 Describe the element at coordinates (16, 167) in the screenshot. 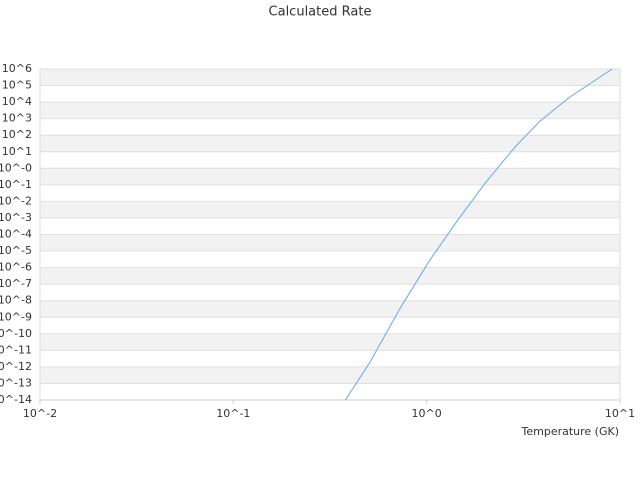

I see `y-tick-label: 10^-0` at that location.